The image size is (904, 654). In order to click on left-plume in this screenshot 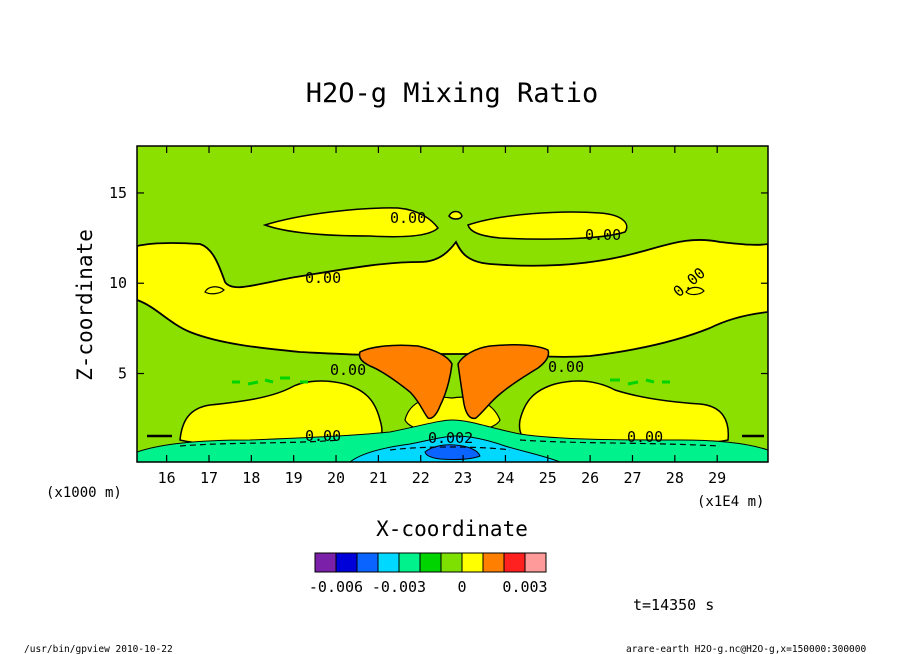, I will do `click(405, 382)`.